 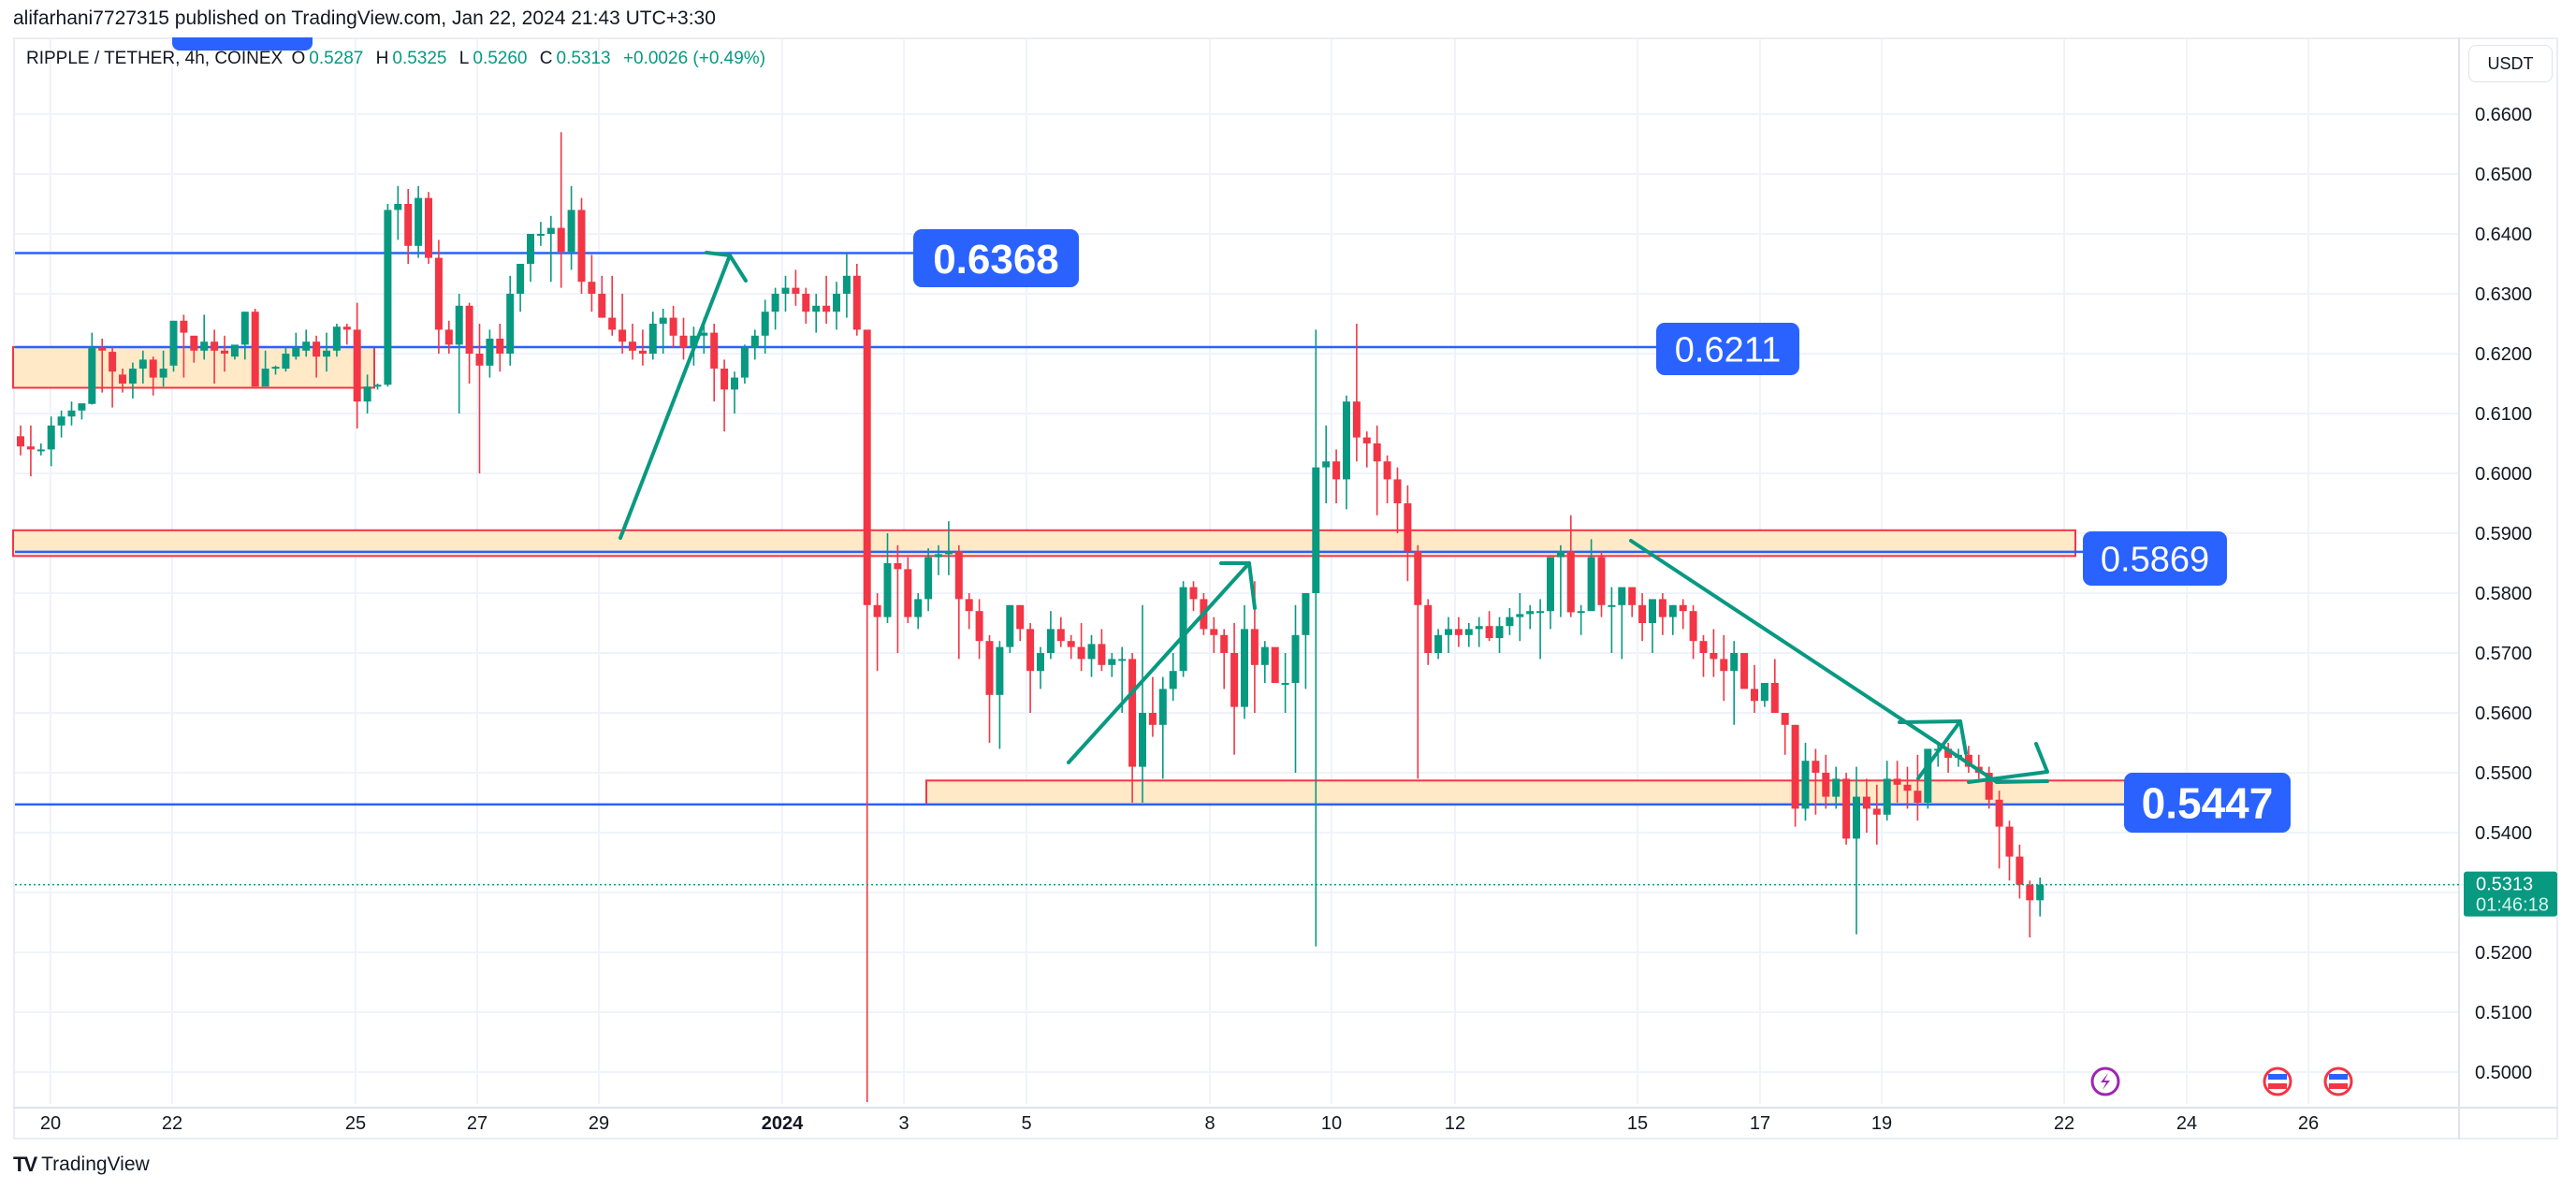 I want to click on x-axis-tick: 2024, so click(x=783, y=1123).